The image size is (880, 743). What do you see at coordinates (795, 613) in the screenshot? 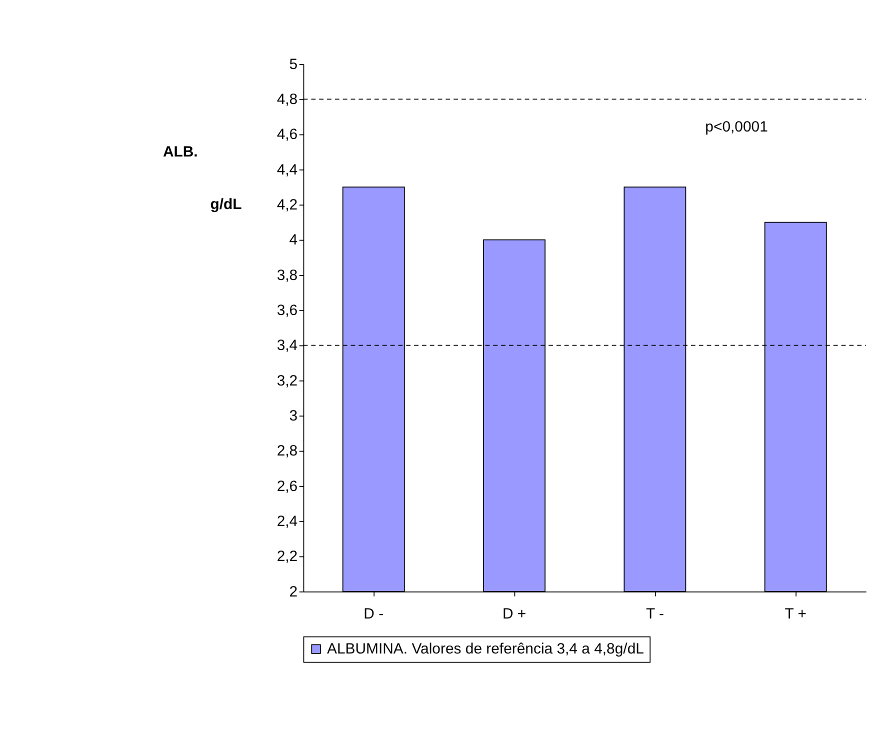
I see `x-tick-label: T +` at bounding box center [795, 613].